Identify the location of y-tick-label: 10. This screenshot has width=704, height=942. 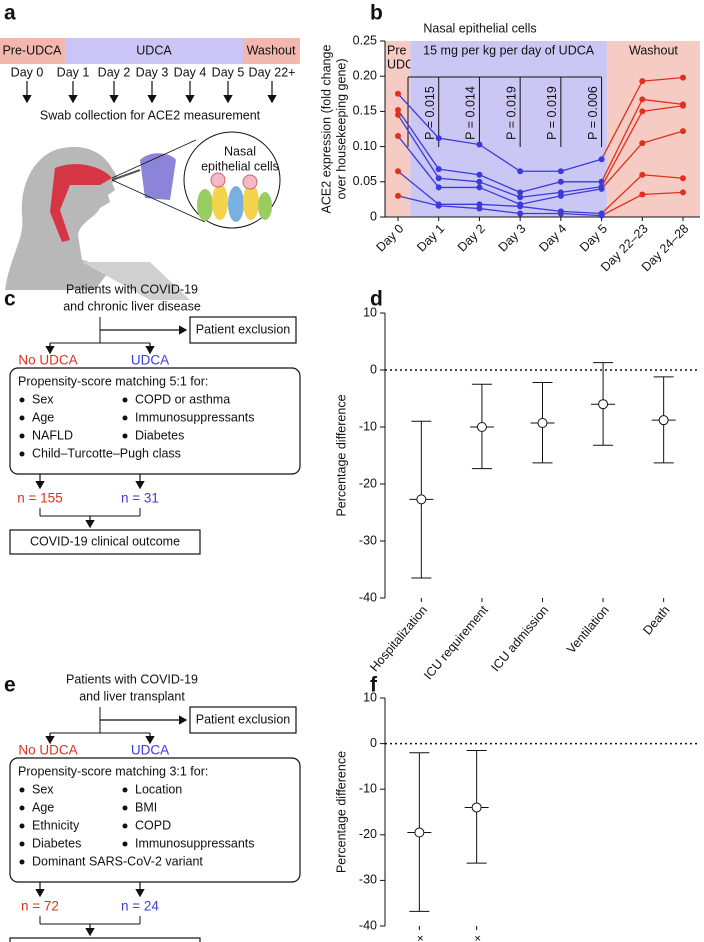
(370, 697).